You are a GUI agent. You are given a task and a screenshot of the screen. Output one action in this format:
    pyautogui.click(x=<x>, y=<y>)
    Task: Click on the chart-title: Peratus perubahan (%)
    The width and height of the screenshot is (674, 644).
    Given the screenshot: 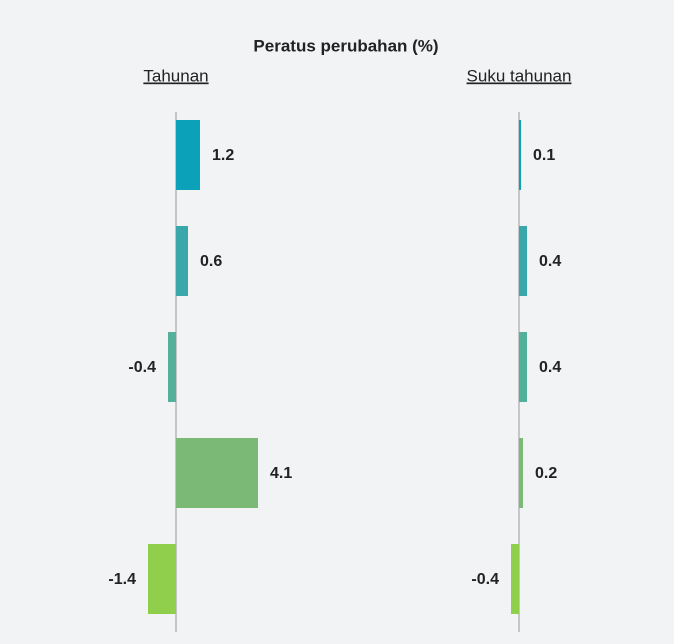 What is the action you would take?
    pyautogui.click(x=345, y=45)
    